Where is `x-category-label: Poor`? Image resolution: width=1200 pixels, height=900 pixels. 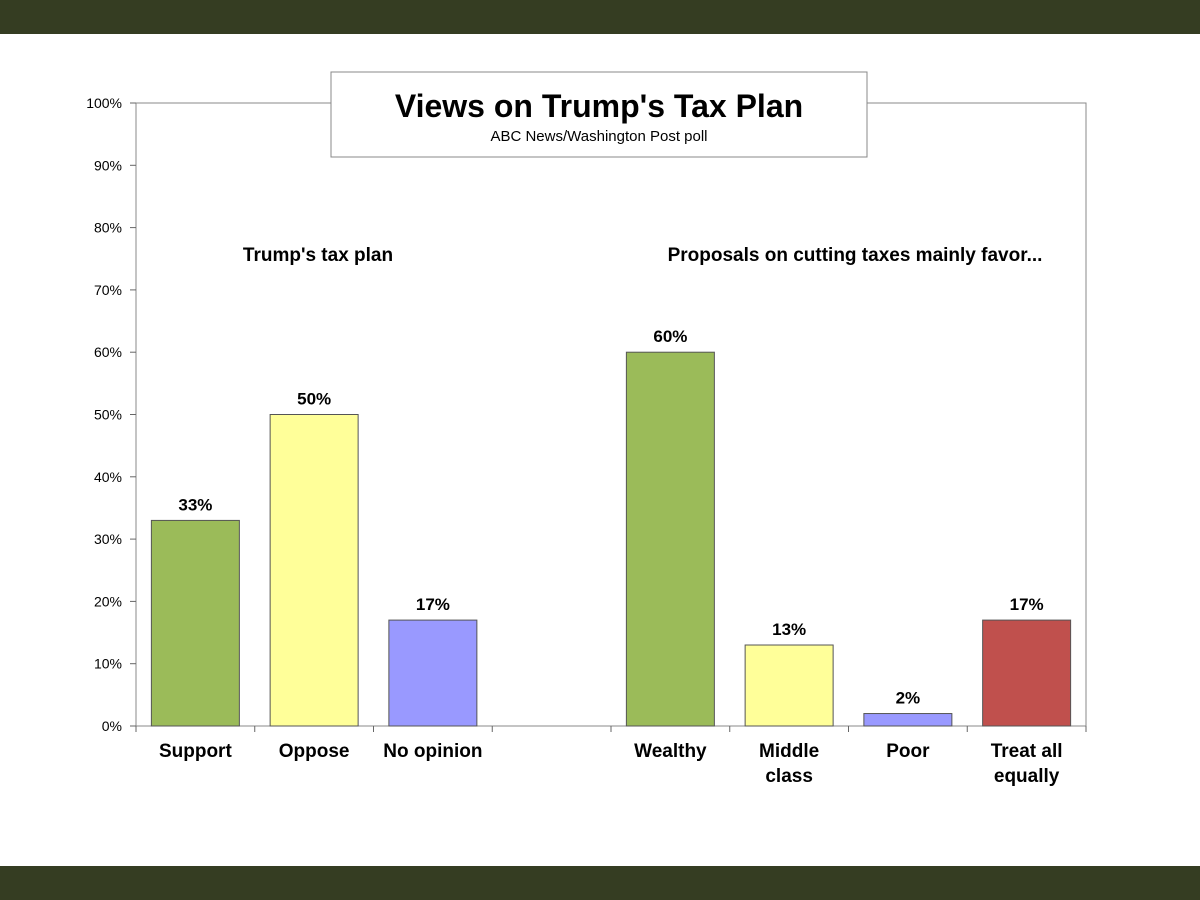
x-category-label: Poor is located at coordinates (908, 751).